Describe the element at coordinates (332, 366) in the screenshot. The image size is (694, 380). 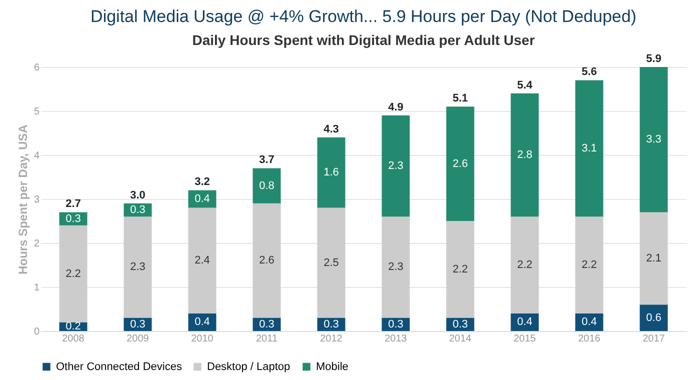
I see `legend-label: Mobile` at that location.